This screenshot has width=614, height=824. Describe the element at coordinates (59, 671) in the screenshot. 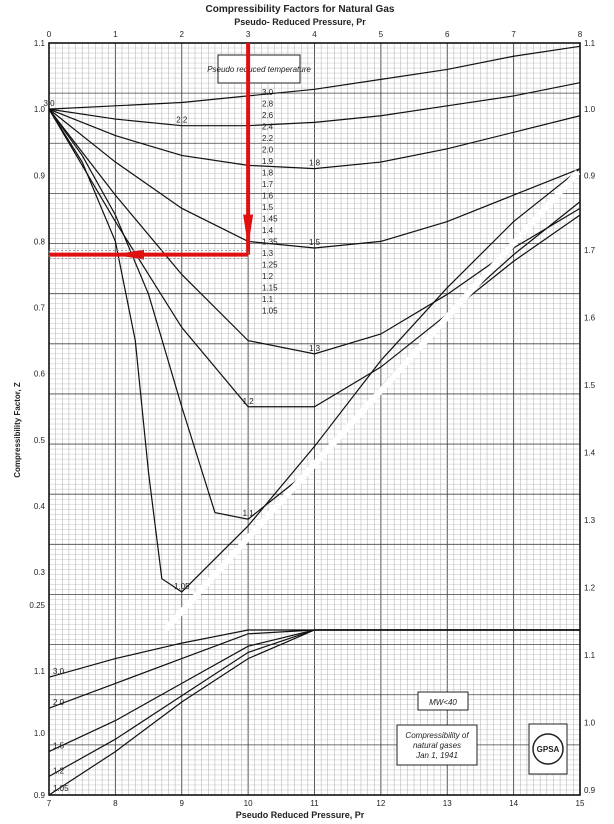

I see `curve-label-lower: 3.0` at that location.